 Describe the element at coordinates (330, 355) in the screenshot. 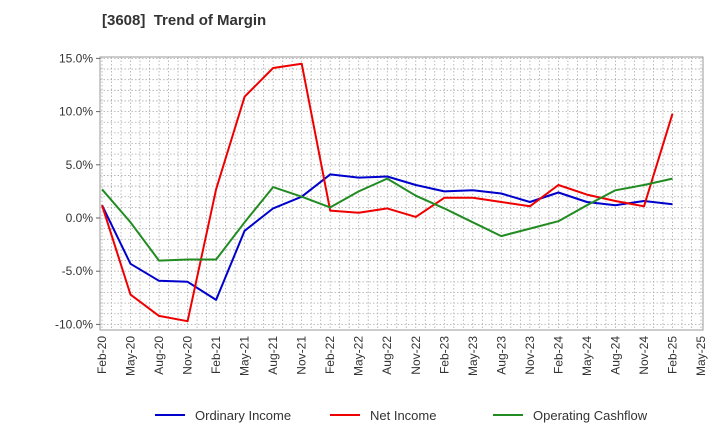

I see `x-tick-label: Feb-22` at that location.